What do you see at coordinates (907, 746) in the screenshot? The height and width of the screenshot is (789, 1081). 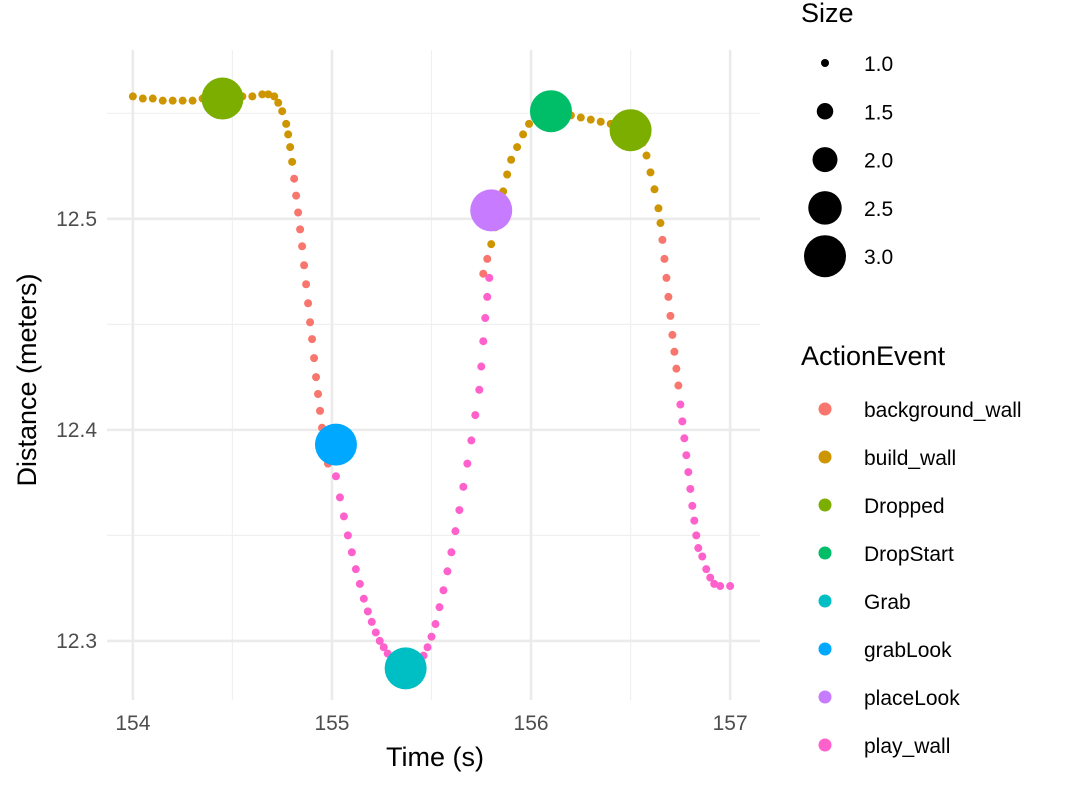 I see `color-legend-label: play_wall` at bounding box center [907, 746].